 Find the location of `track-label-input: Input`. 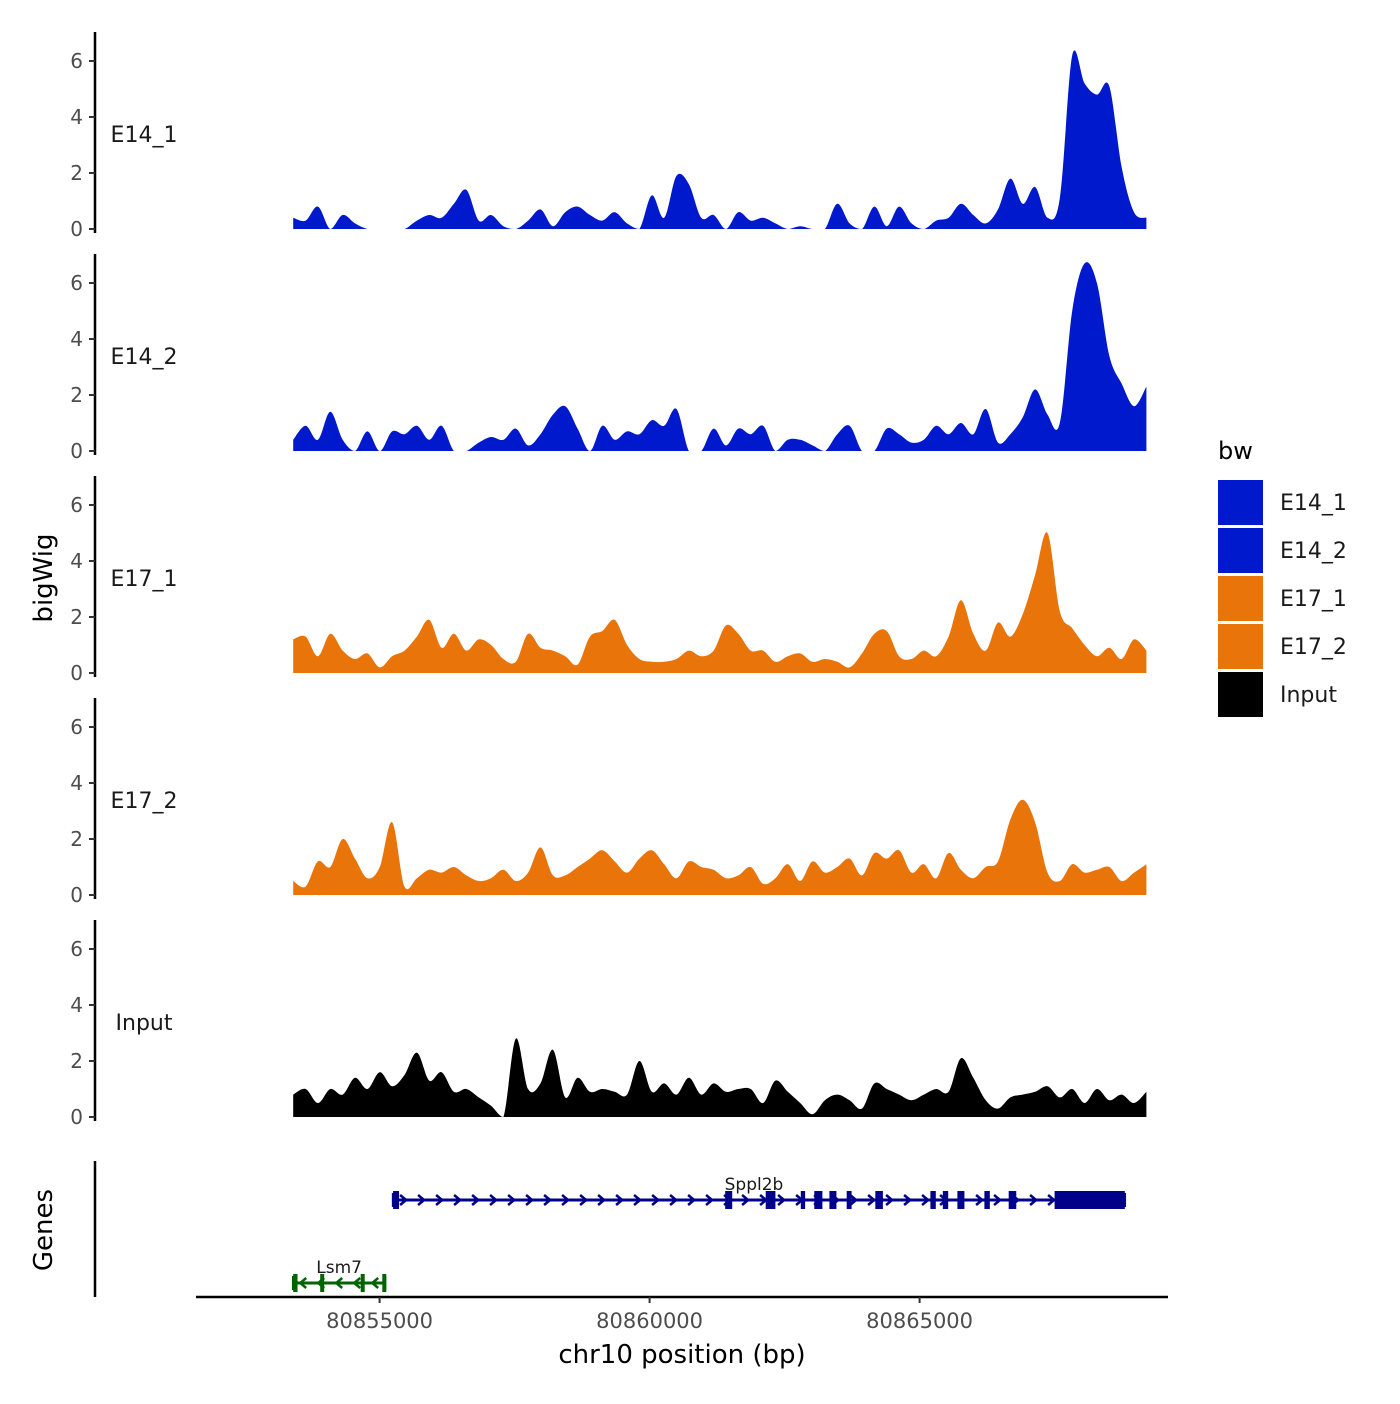

track-label-input: Input is located at coordinates (144, 1023).